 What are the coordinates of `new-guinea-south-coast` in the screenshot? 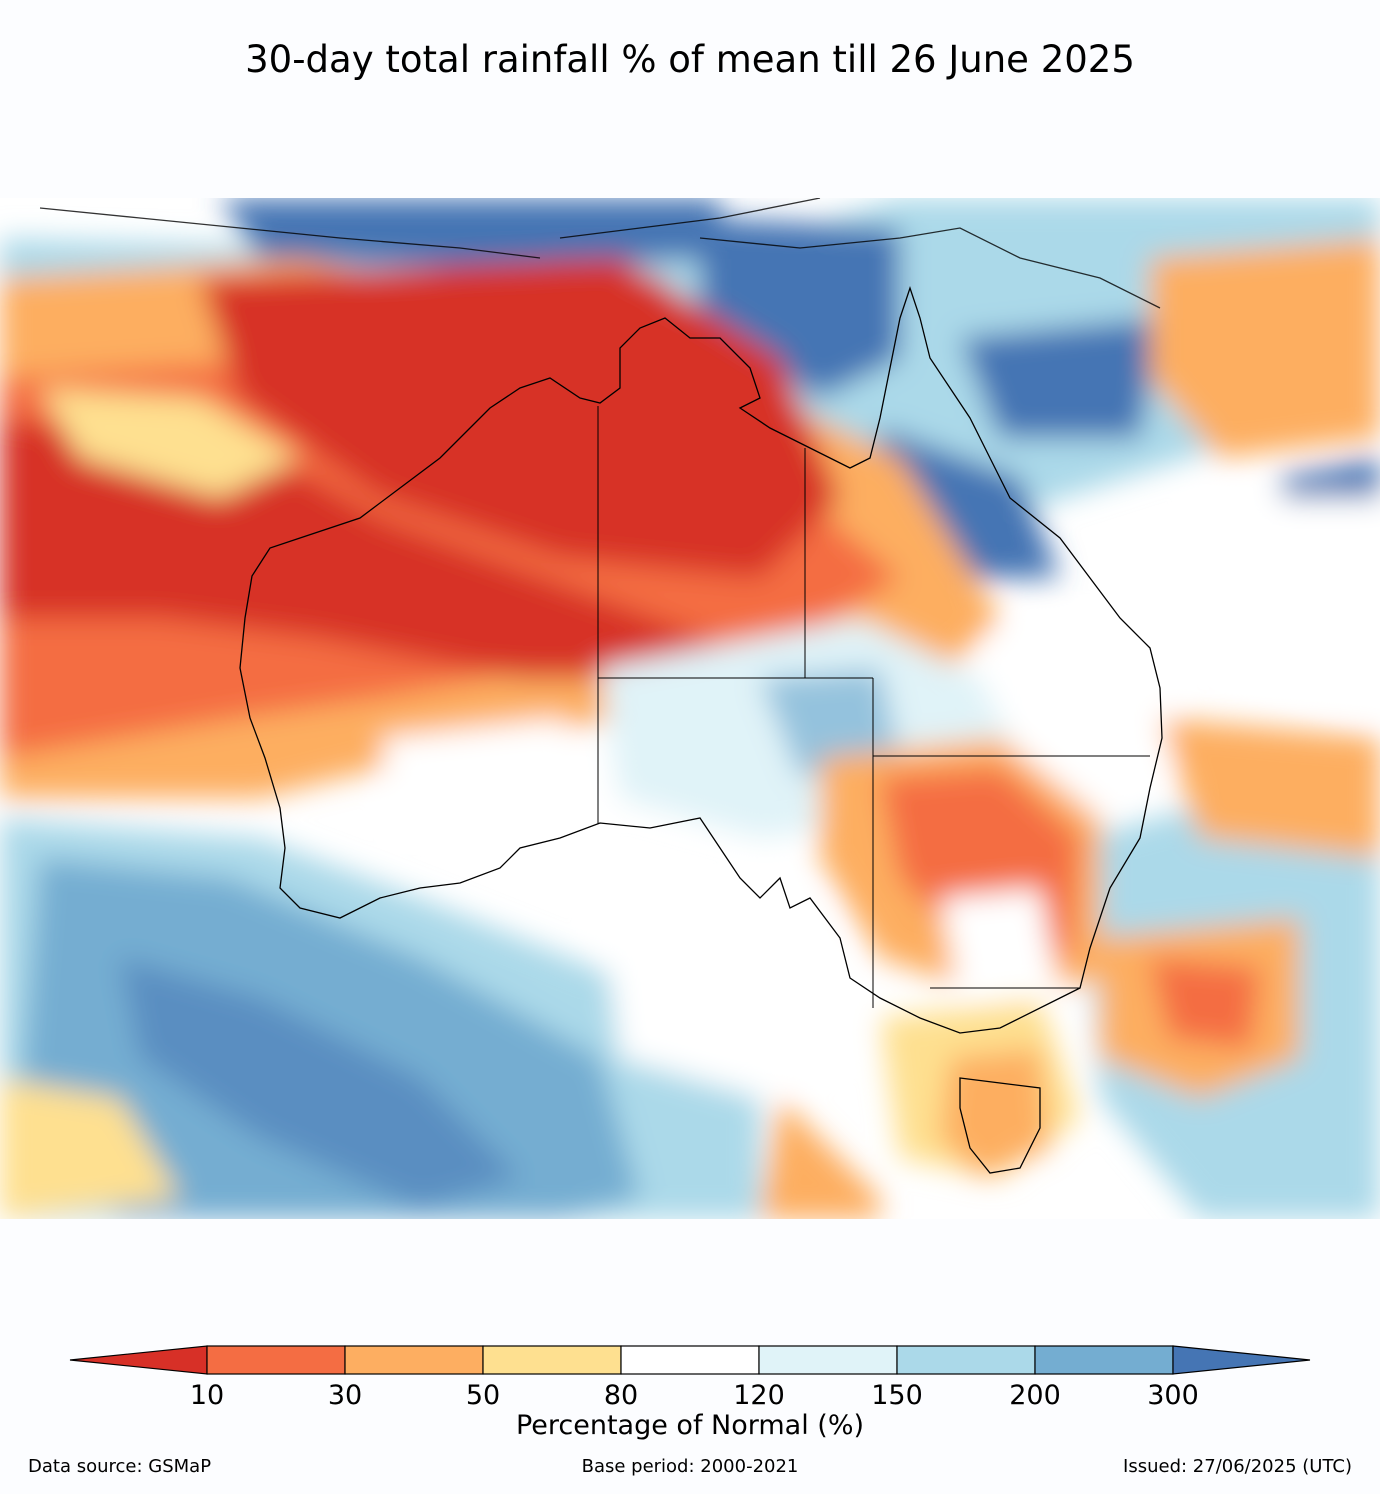 It's located at (930, 268).